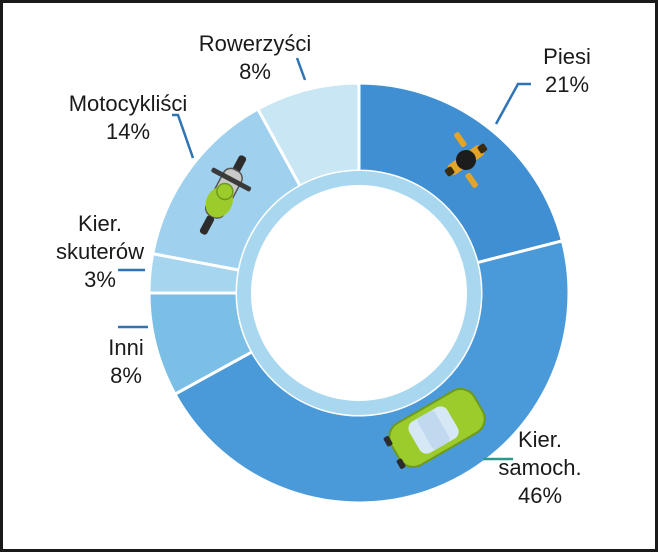 The width and height of the screenshot is (658, 552). Describe the element at coordinates (183, 136) in the screenshot. I see `leader-motocyklisci` at that location.